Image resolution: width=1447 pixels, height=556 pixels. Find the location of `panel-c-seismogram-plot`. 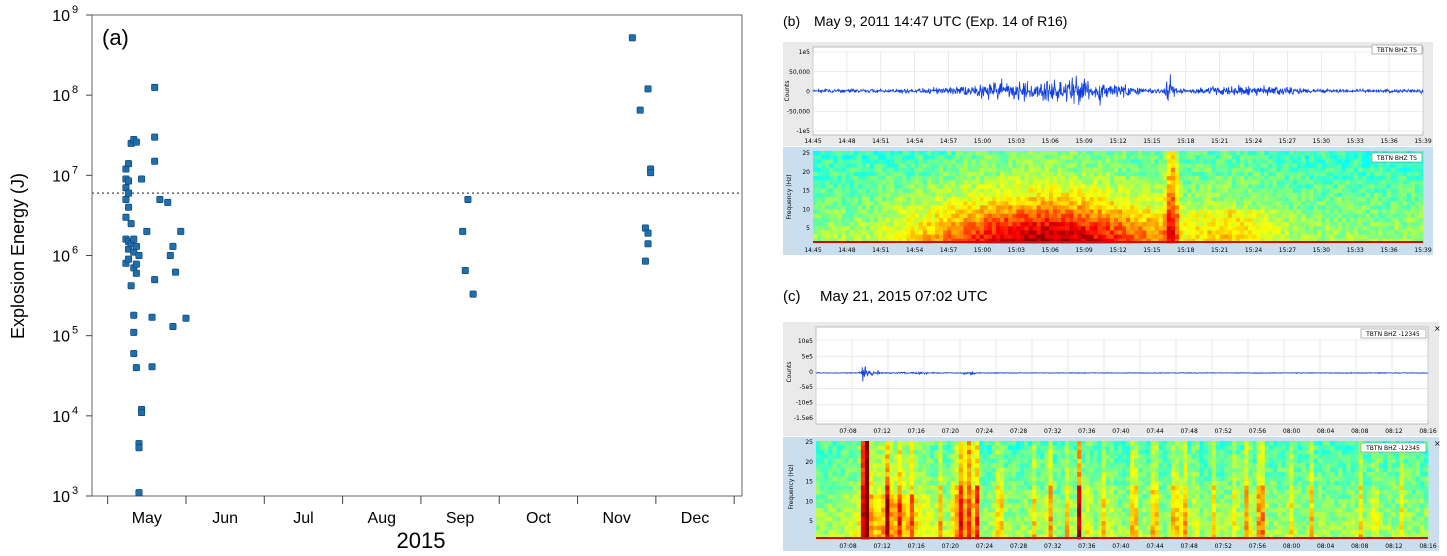

panel-c-seismogram-plot is located at coordinates (1122, 375).